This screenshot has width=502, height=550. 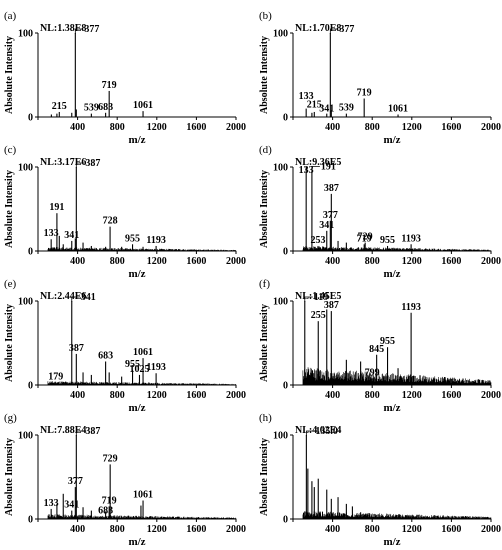 I want to click on peak-label: 729, so click(x=365, y=237).